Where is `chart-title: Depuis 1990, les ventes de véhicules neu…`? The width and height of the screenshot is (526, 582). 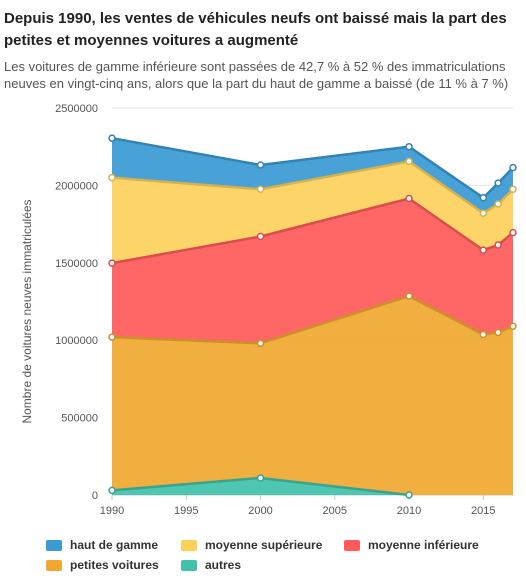
chart-title: Depuis 1990, les ventes de véhicules neu… is located at coordinates (255, 29).